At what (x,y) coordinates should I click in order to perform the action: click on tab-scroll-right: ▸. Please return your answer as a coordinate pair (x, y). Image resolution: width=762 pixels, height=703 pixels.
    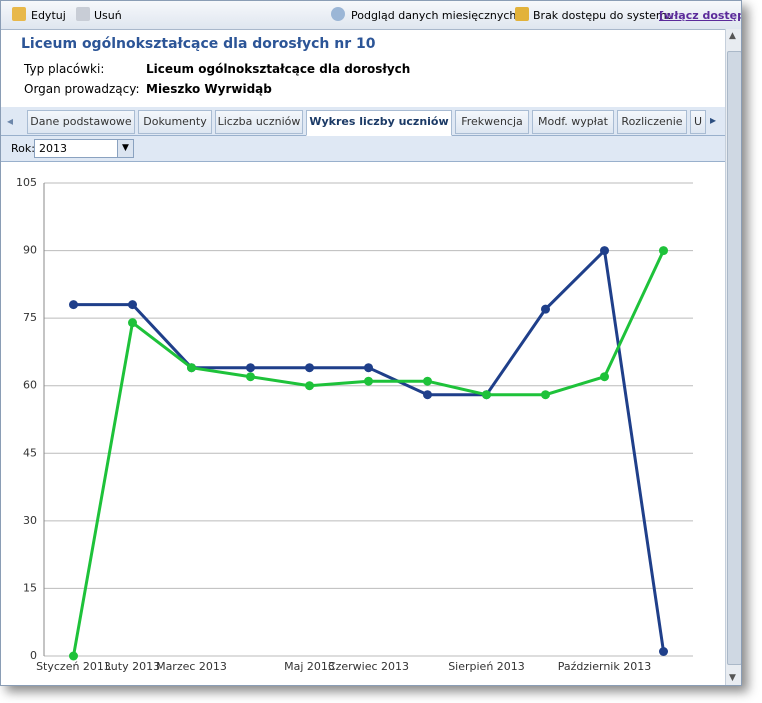
    Looking at the image, I should click on (713, 120).